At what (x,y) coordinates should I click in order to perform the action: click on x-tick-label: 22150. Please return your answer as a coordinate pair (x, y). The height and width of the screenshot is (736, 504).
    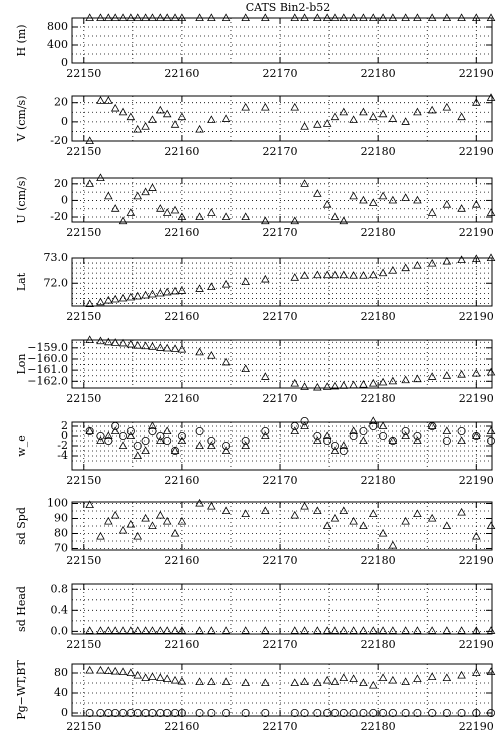
    Looking at the image, I should click on (83, 398).